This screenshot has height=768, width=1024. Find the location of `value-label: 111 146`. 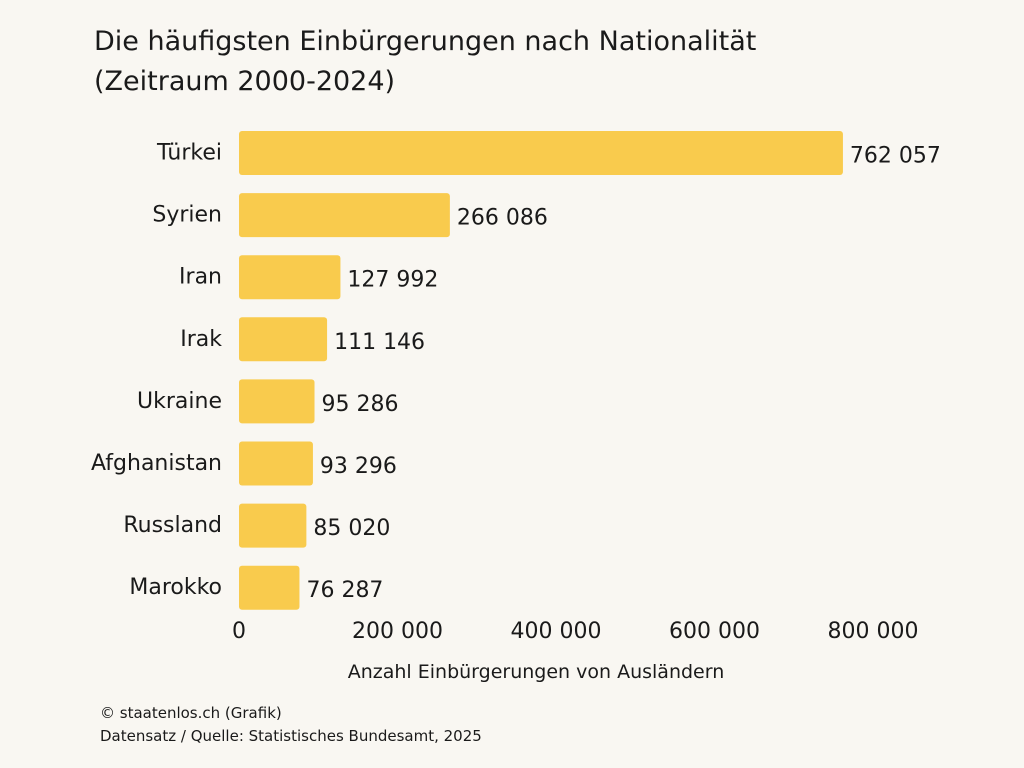

value-label: 111 146 is located at coordinates (379, 342).